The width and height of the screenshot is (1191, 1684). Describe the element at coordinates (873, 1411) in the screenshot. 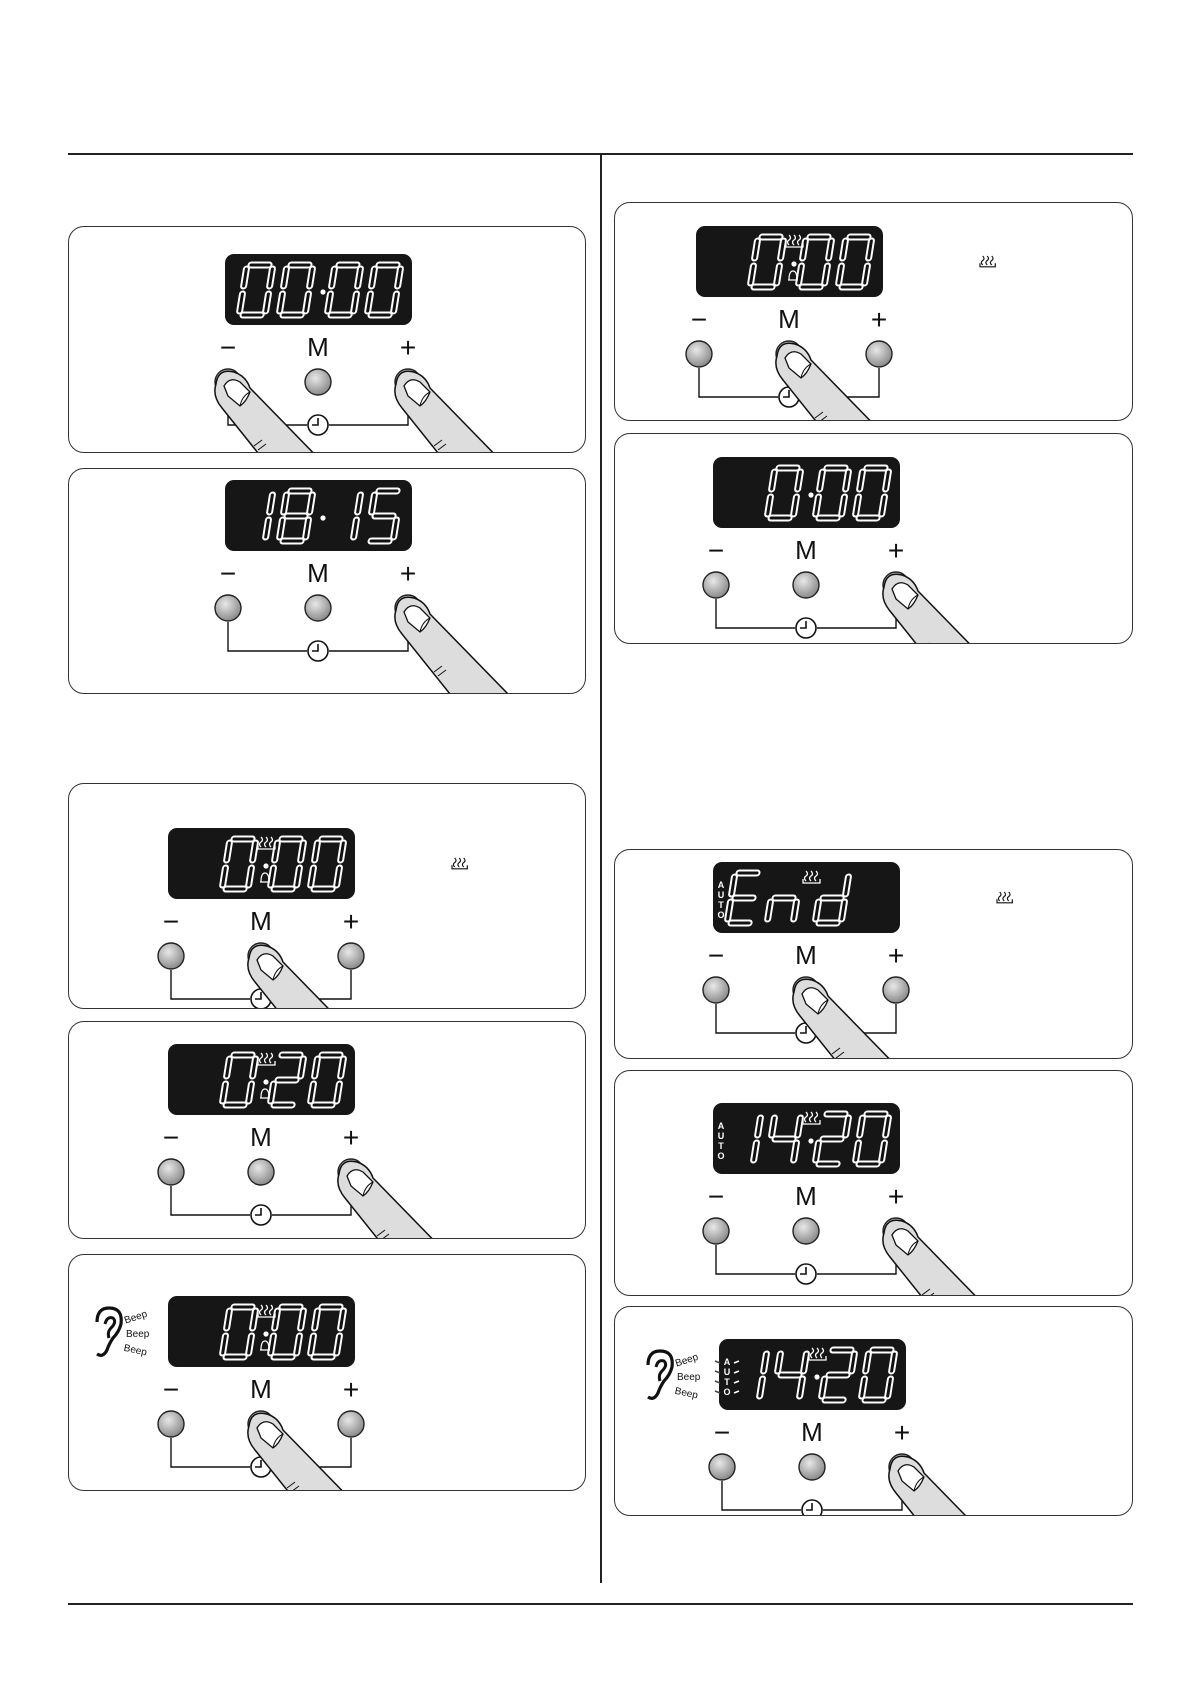

I see `timer-panel-end-beep: Beep Beep Beep AUTO − M +` at that location.